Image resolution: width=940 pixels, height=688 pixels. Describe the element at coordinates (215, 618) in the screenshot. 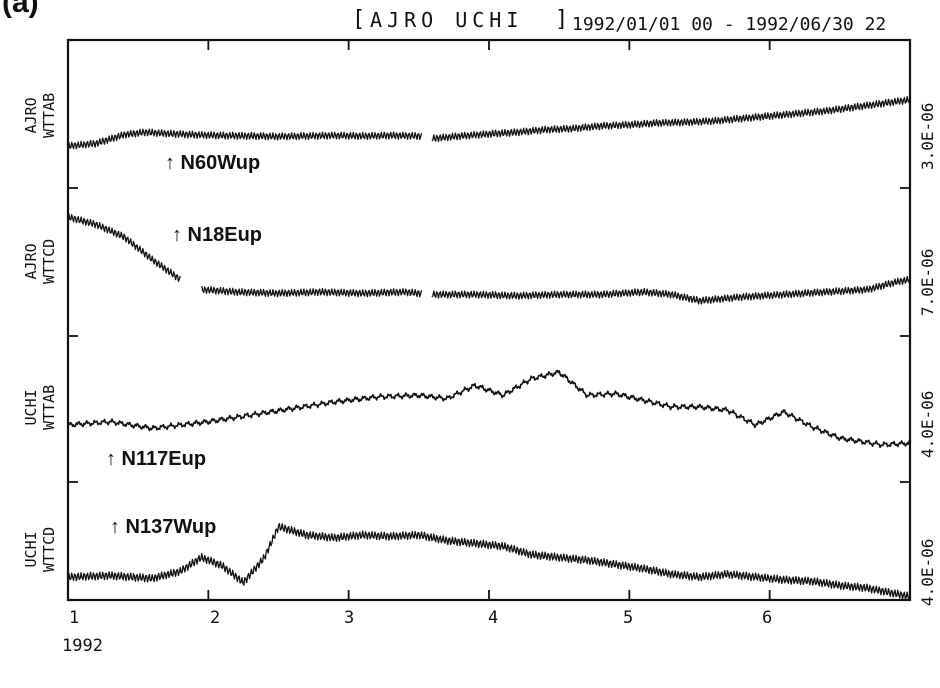

I see `x-tick-label-2: 2` at that location.